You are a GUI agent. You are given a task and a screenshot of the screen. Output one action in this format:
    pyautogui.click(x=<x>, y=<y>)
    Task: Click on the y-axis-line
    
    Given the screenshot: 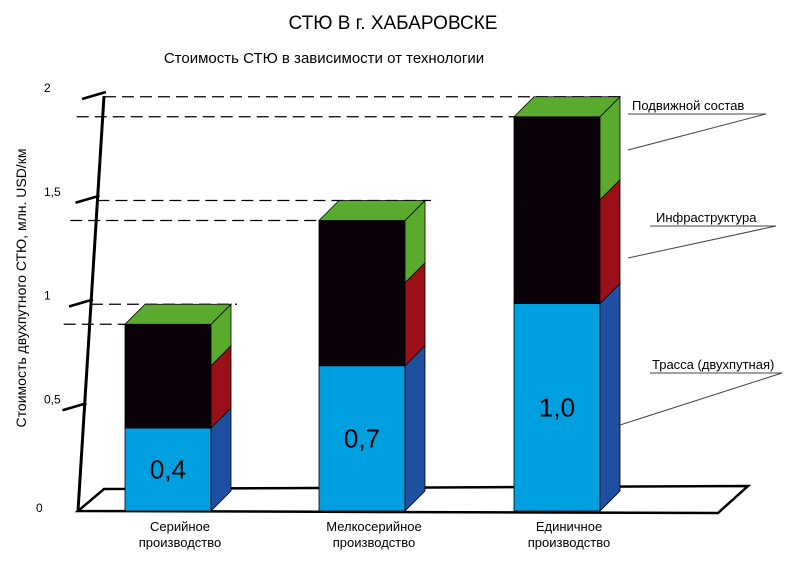 What is the action you would take?
    pyautogui.click(x=91, y=303)
    